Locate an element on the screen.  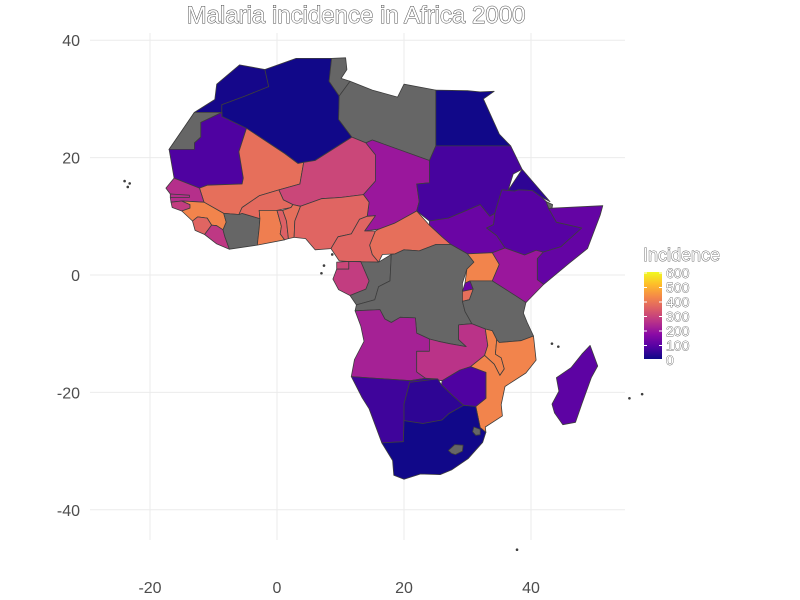
country-mauritania: Mauritania is located at coordinates (207, 150).